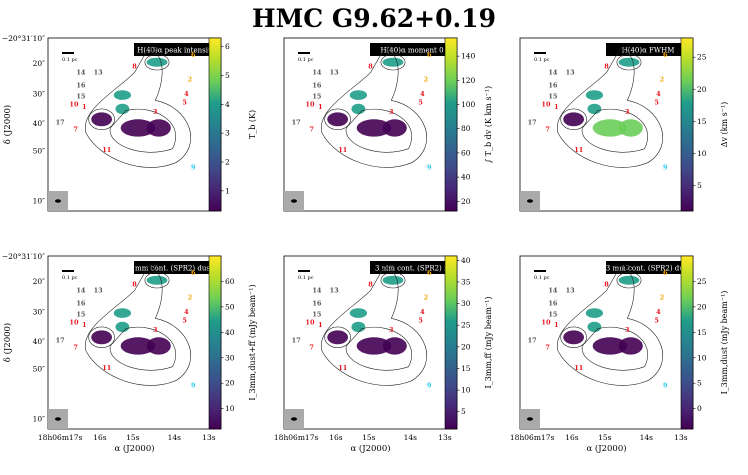 The height and width of the screenshot is (475, 748). What do you see at coordinates (230, 383) in the screenshot?
I see `colorbar-tick-label: 20` at bounding box center [230, 383].